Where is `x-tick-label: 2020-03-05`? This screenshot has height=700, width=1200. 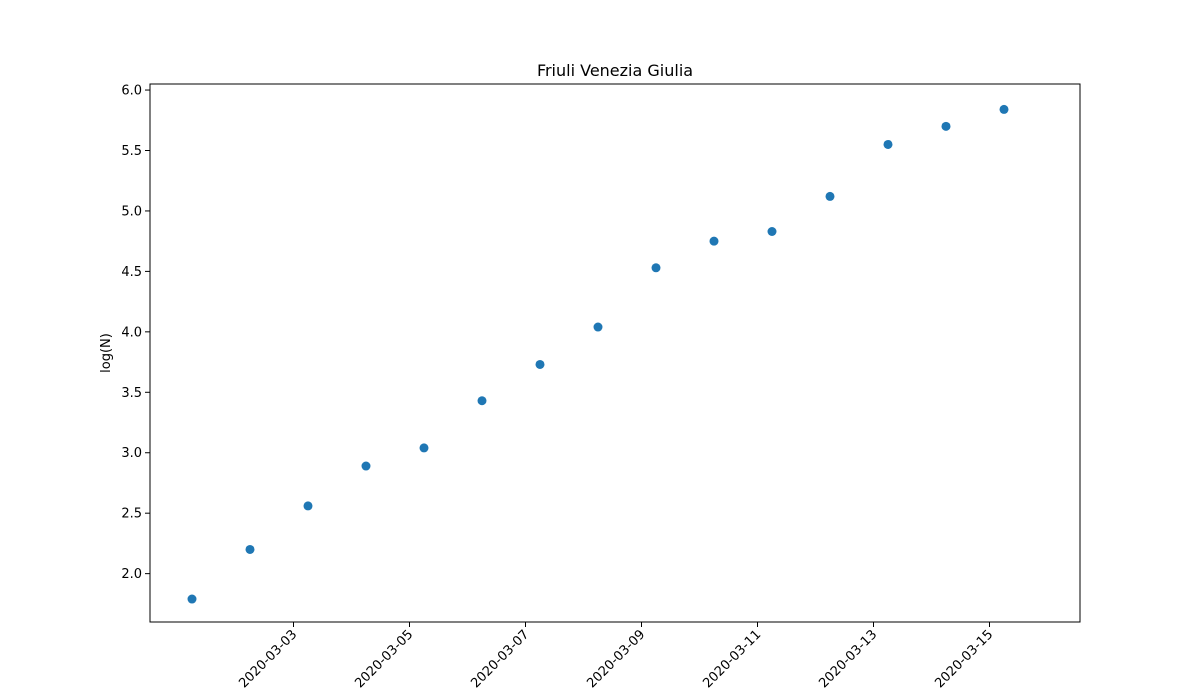 x-tick-label: 2020-03-05 is located at coordinates (384, 659).